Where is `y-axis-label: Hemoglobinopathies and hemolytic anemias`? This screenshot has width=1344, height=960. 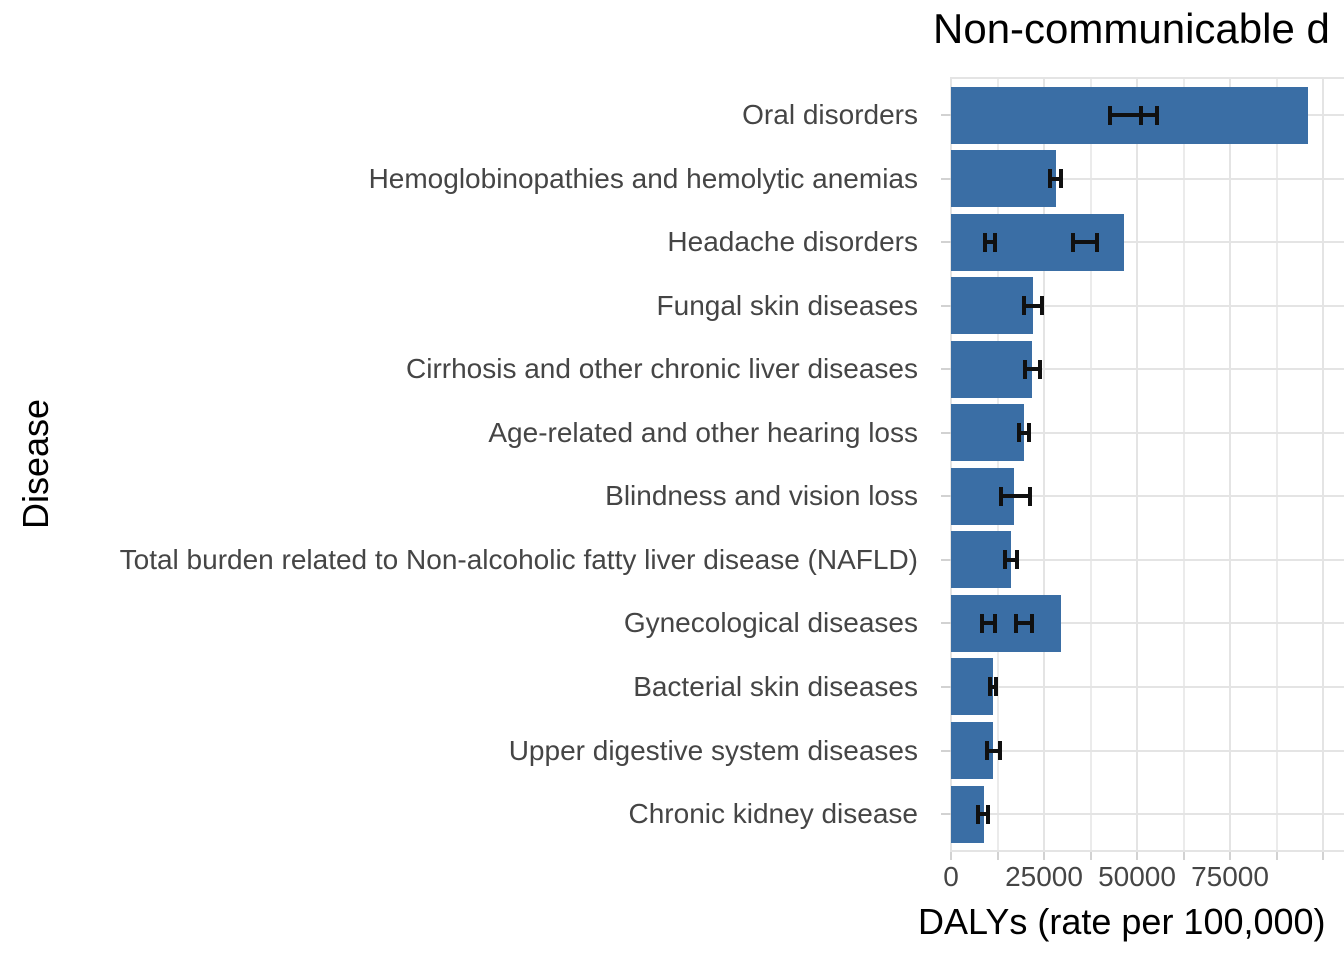 y-axis-label: Hemoglobinopathies and hemolytic anemias is located at coordinates (643, 178).